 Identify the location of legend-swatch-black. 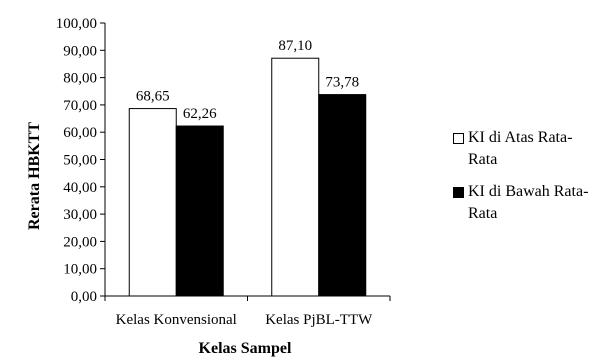
(458, 192).